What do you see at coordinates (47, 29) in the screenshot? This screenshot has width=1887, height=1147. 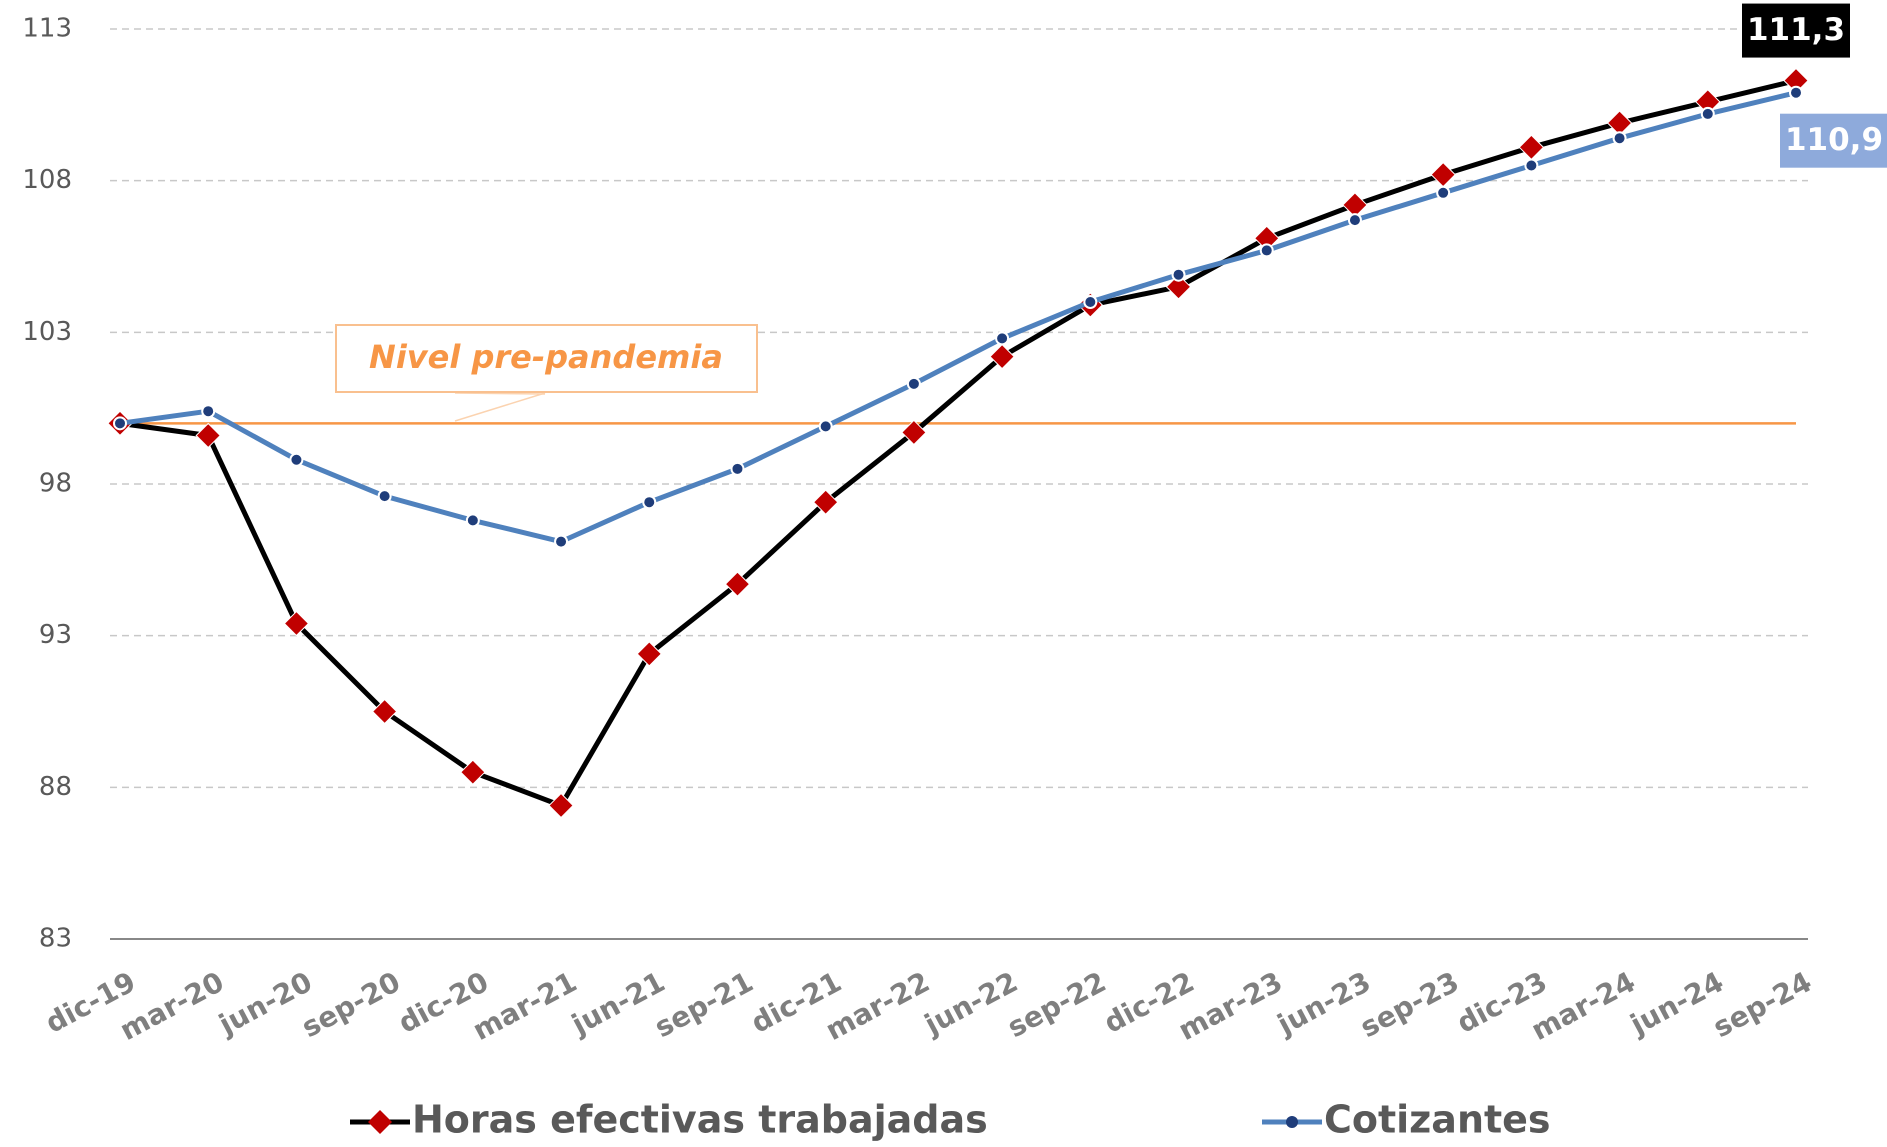 I see `y-tick-label: 113` at bounding box center [47, 29].